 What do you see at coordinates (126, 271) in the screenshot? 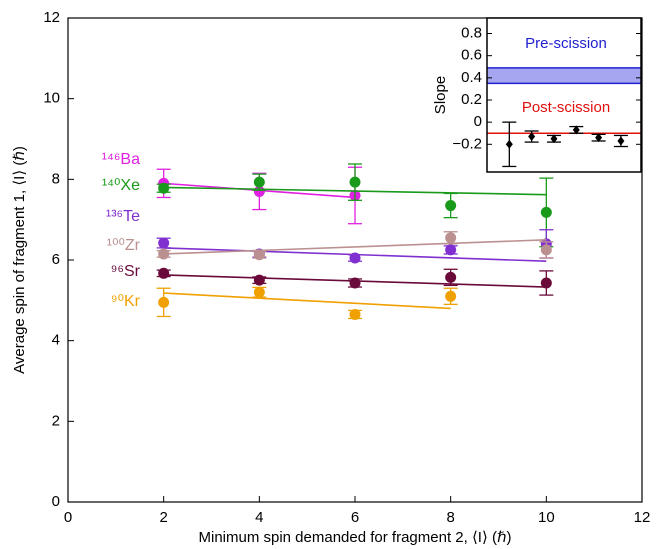
I see `series-label: ⁹⁶Sr` at bounding box center [126, 271].